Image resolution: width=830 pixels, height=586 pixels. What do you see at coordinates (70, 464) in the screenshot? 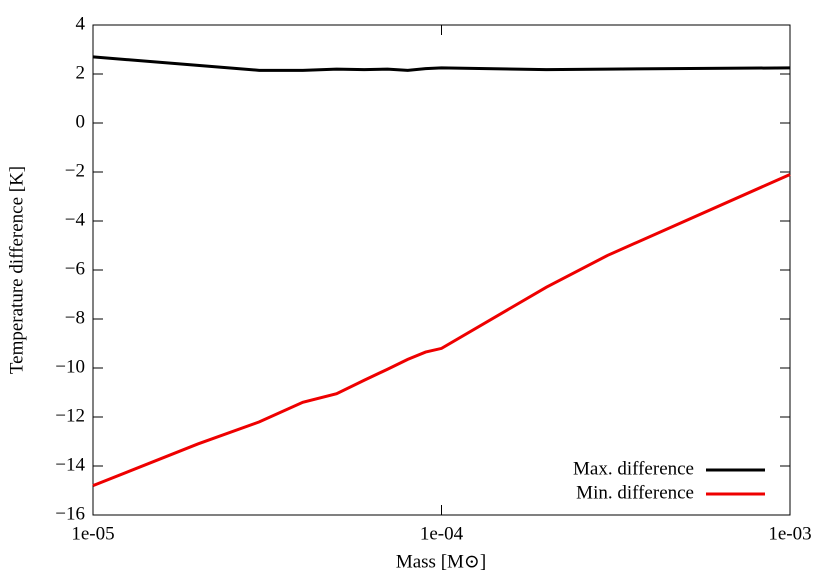
I see `y-tick-label: −14` at bounding box center [70, 464].